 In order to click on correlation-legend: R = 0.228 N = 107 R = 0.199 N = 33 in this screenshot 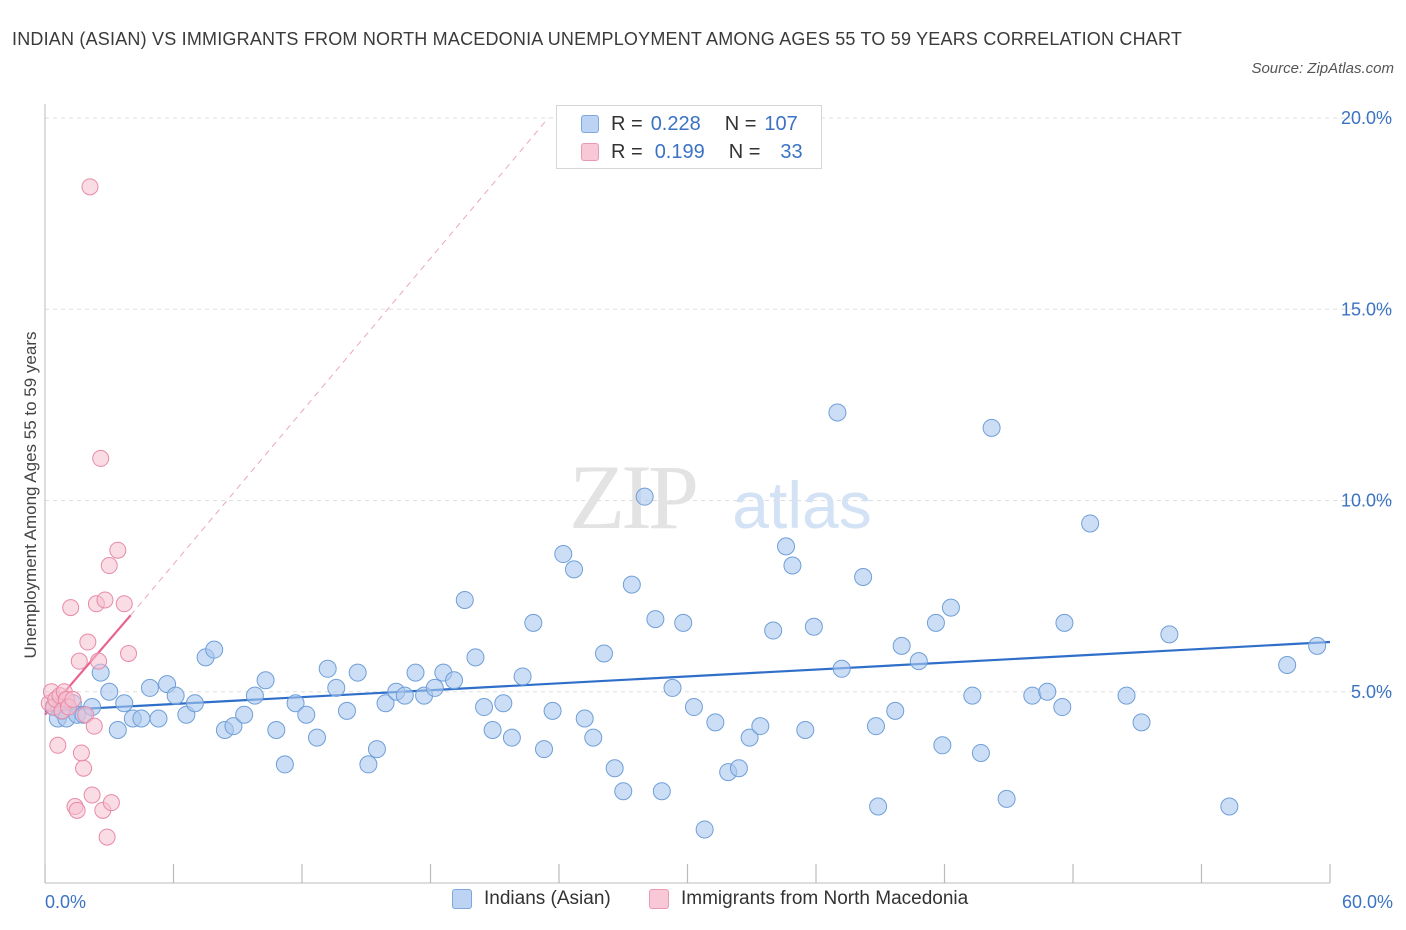, I will do `click(689, 137)`.